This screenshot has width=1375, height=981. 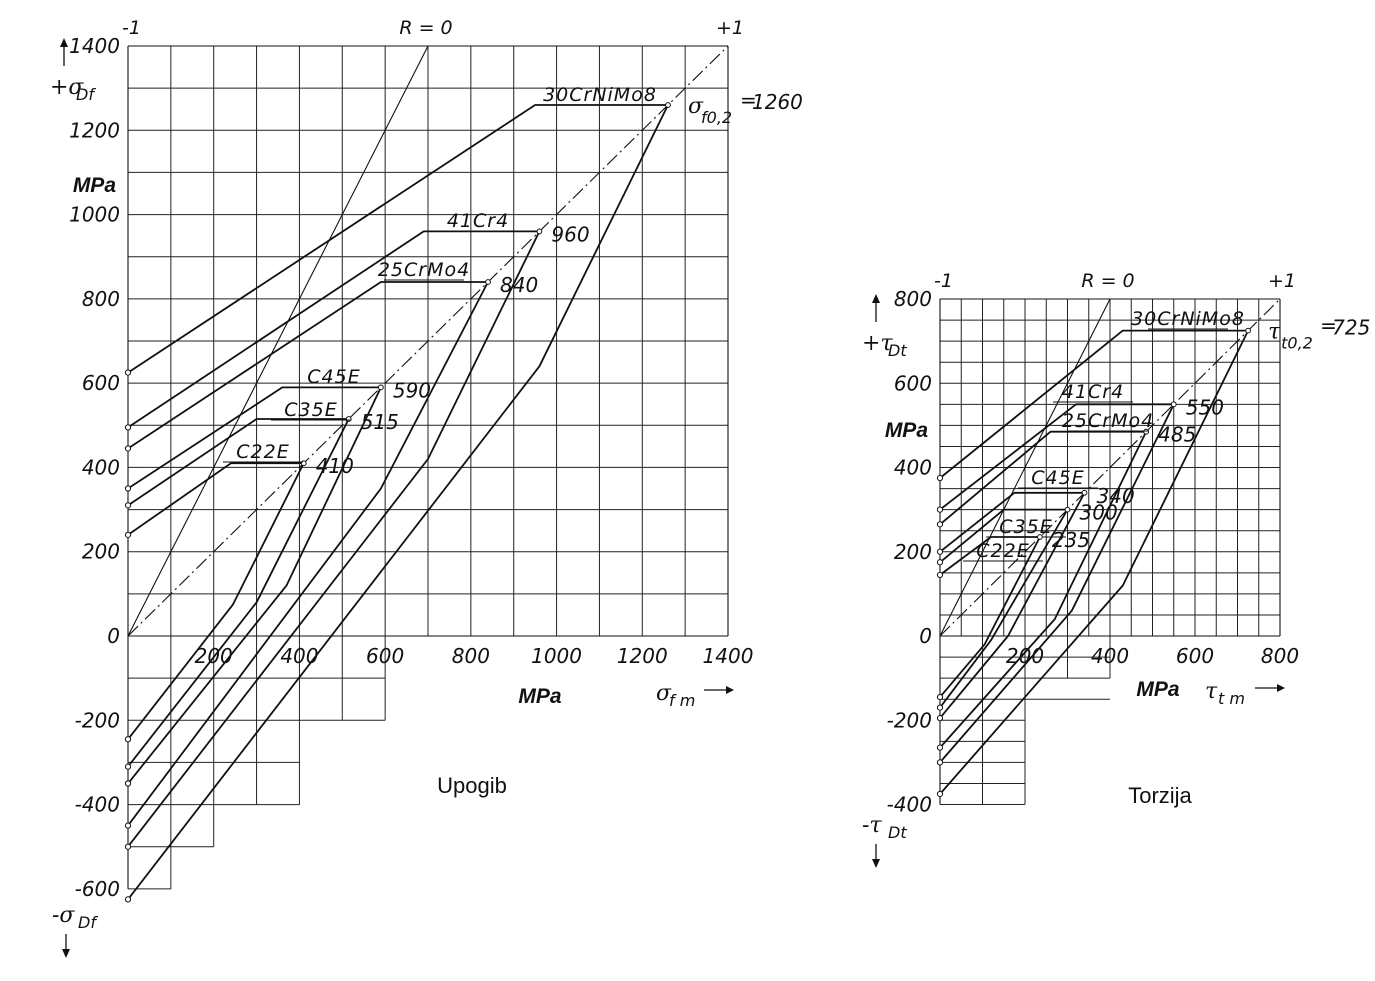 I want to click on y-pos-axis-subscript: Dt, so click(x=897, y=350).